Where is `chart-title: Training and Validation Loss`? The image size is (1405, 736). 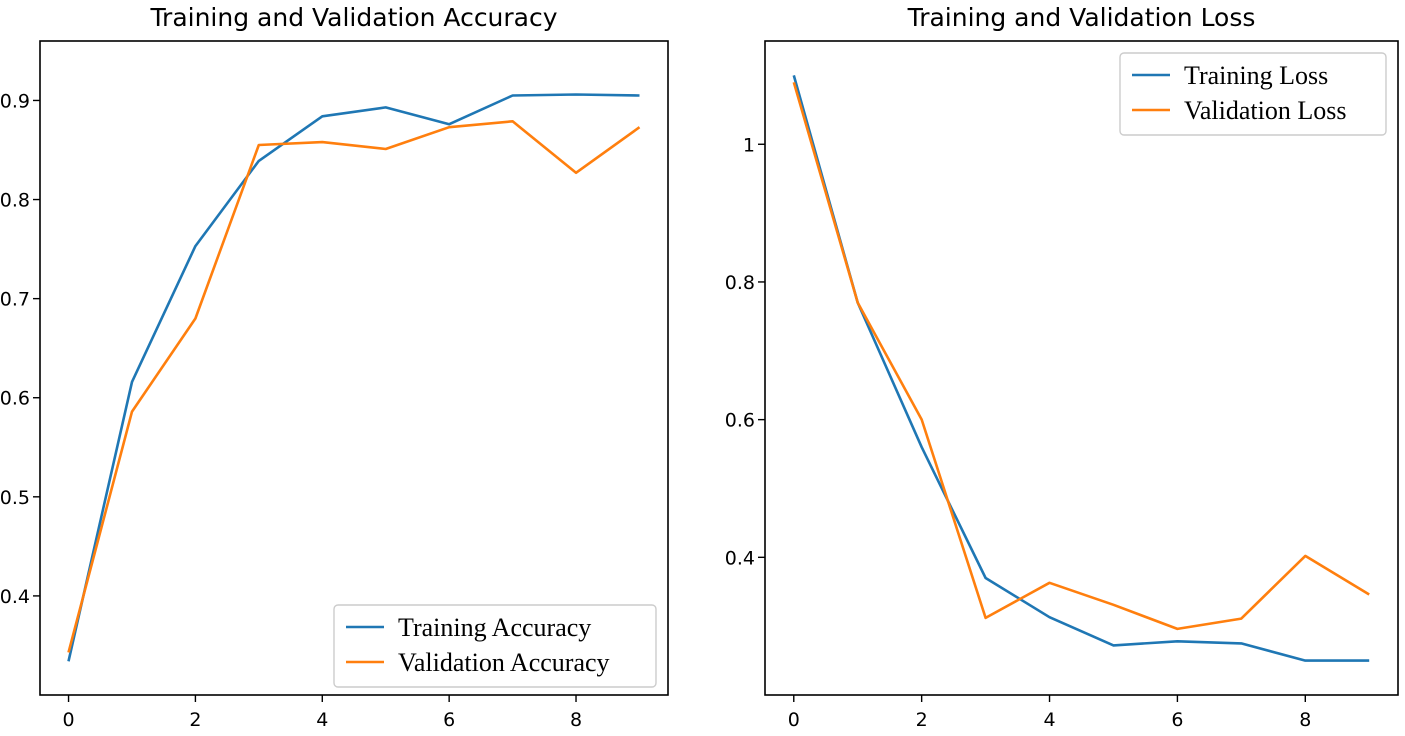 chart-title: Training and Validation Loss is located at coordinates (1081, 17).